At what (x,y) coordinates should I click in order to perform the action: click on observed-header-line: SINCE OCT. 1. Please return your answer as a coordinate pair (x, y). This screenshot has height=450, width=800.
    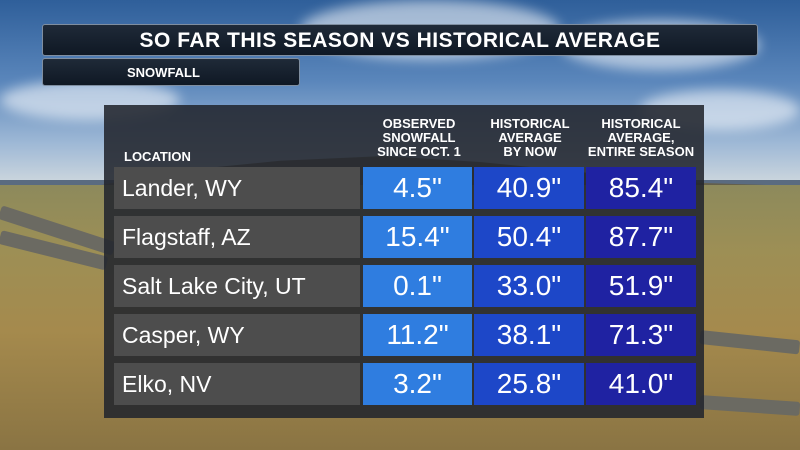
    Looking at the image, I should click on (419, 151).